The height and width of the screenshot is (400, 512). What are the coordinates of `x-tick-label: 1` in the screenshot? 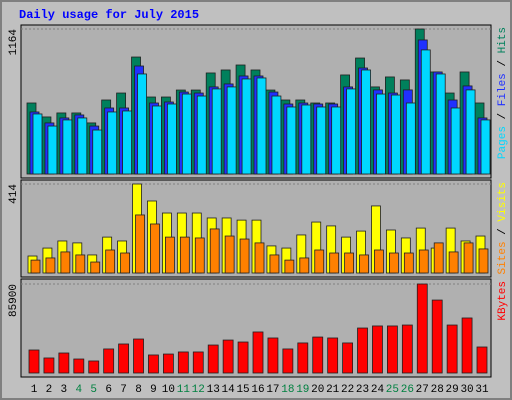 It's located at (34, 390).